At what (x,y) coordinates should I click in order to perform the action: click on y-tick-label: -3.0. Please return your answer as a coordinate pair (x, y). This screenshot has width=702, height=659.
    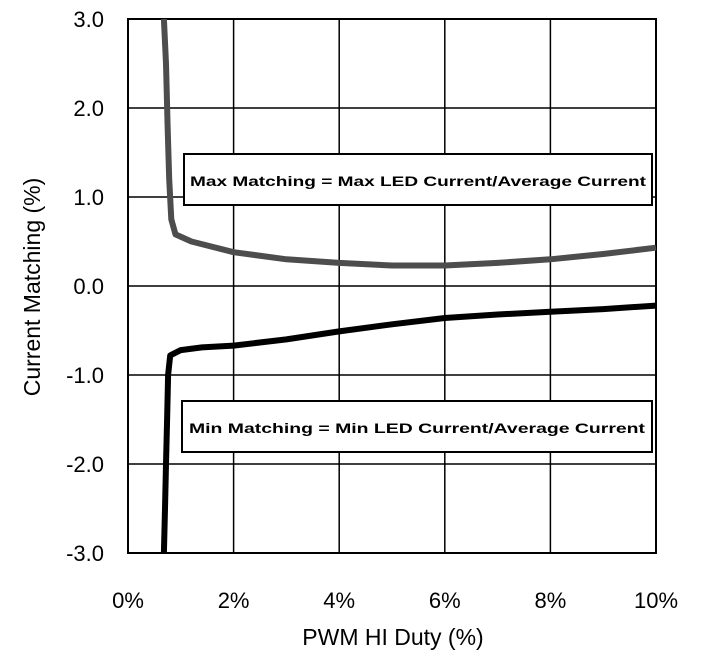
    Looking at the image, I should click on (85, 553).